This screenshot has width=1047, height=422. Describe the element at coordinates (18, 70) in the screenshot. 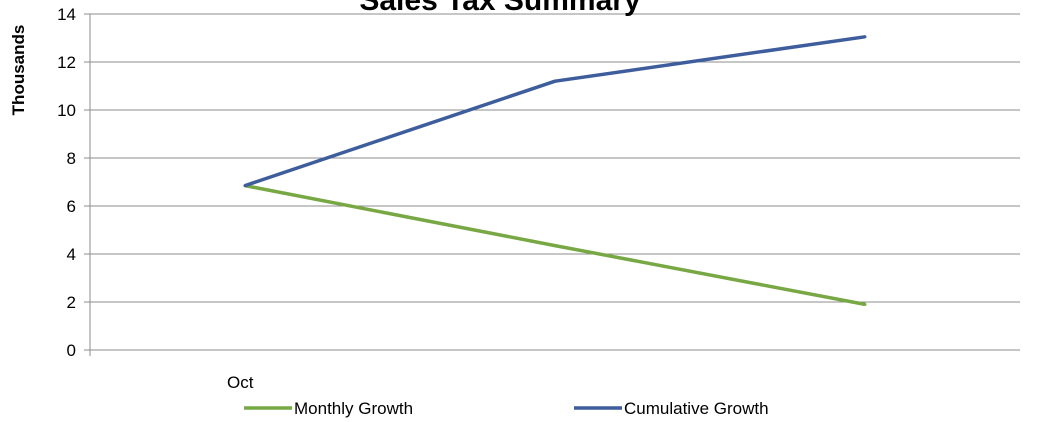

I see `y-axis-label: Thousands` at that location.